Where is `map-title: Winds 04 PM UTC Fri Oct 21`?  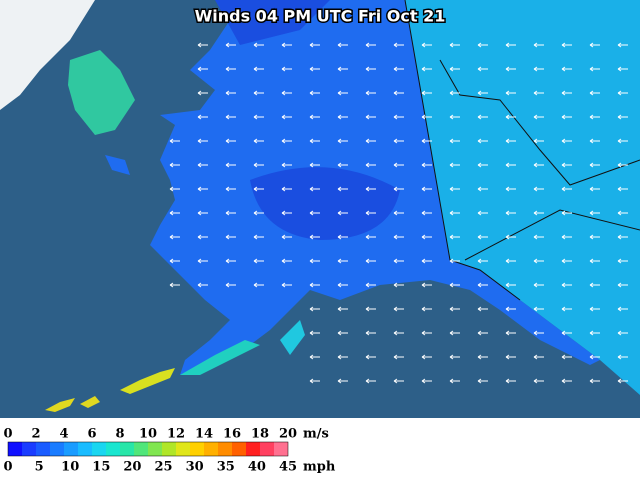
map-title: Winds 04 PM UTC Fri Oct 21 is located at coordinates (320, 16).